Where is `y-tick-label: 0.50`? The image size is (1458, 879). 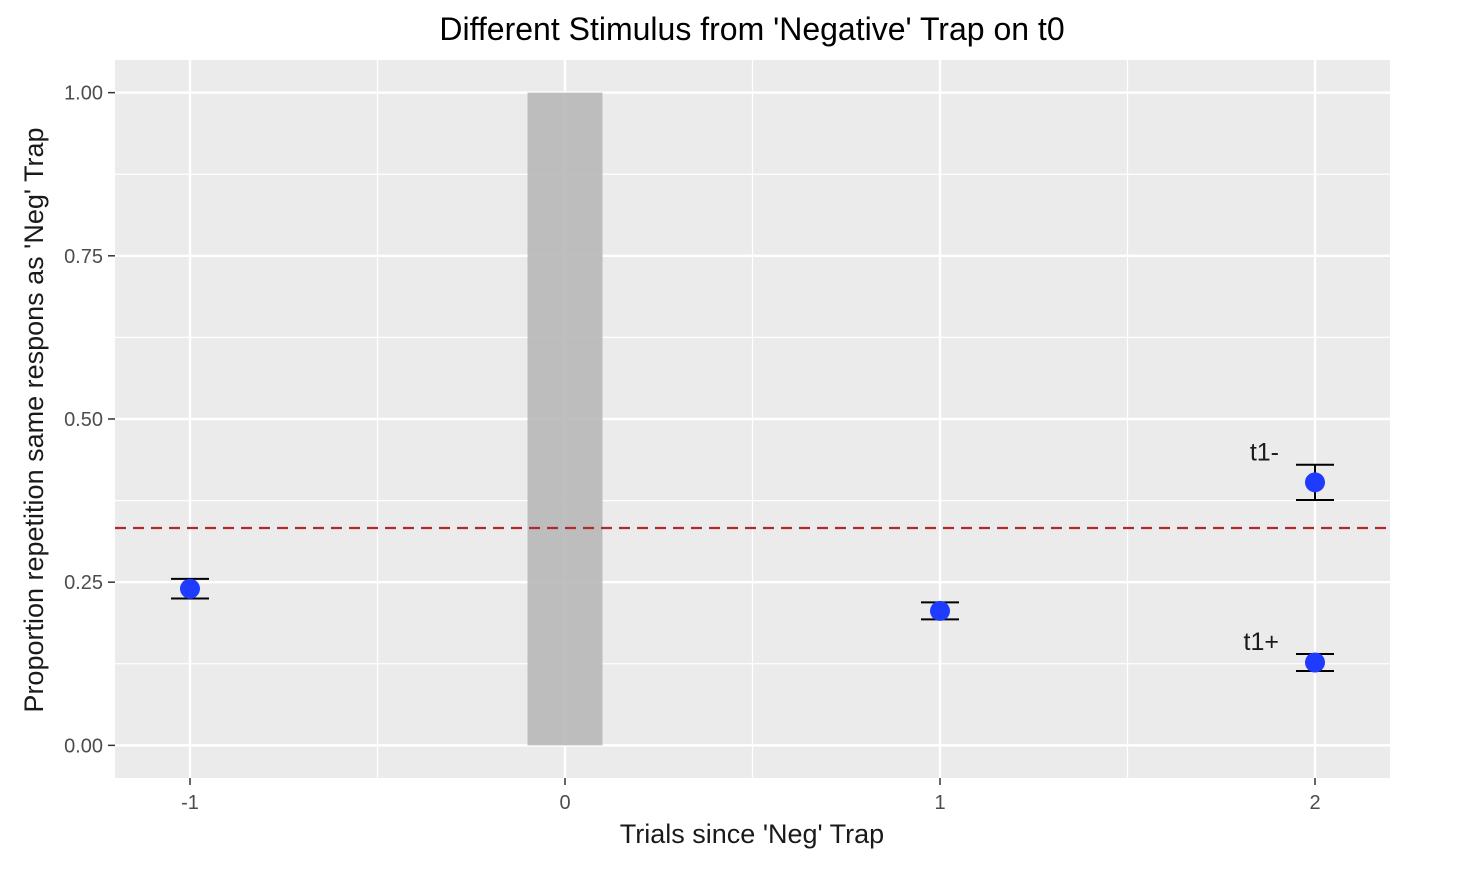 y-tick-label: 0.50 is located at coordinates (83, 420).